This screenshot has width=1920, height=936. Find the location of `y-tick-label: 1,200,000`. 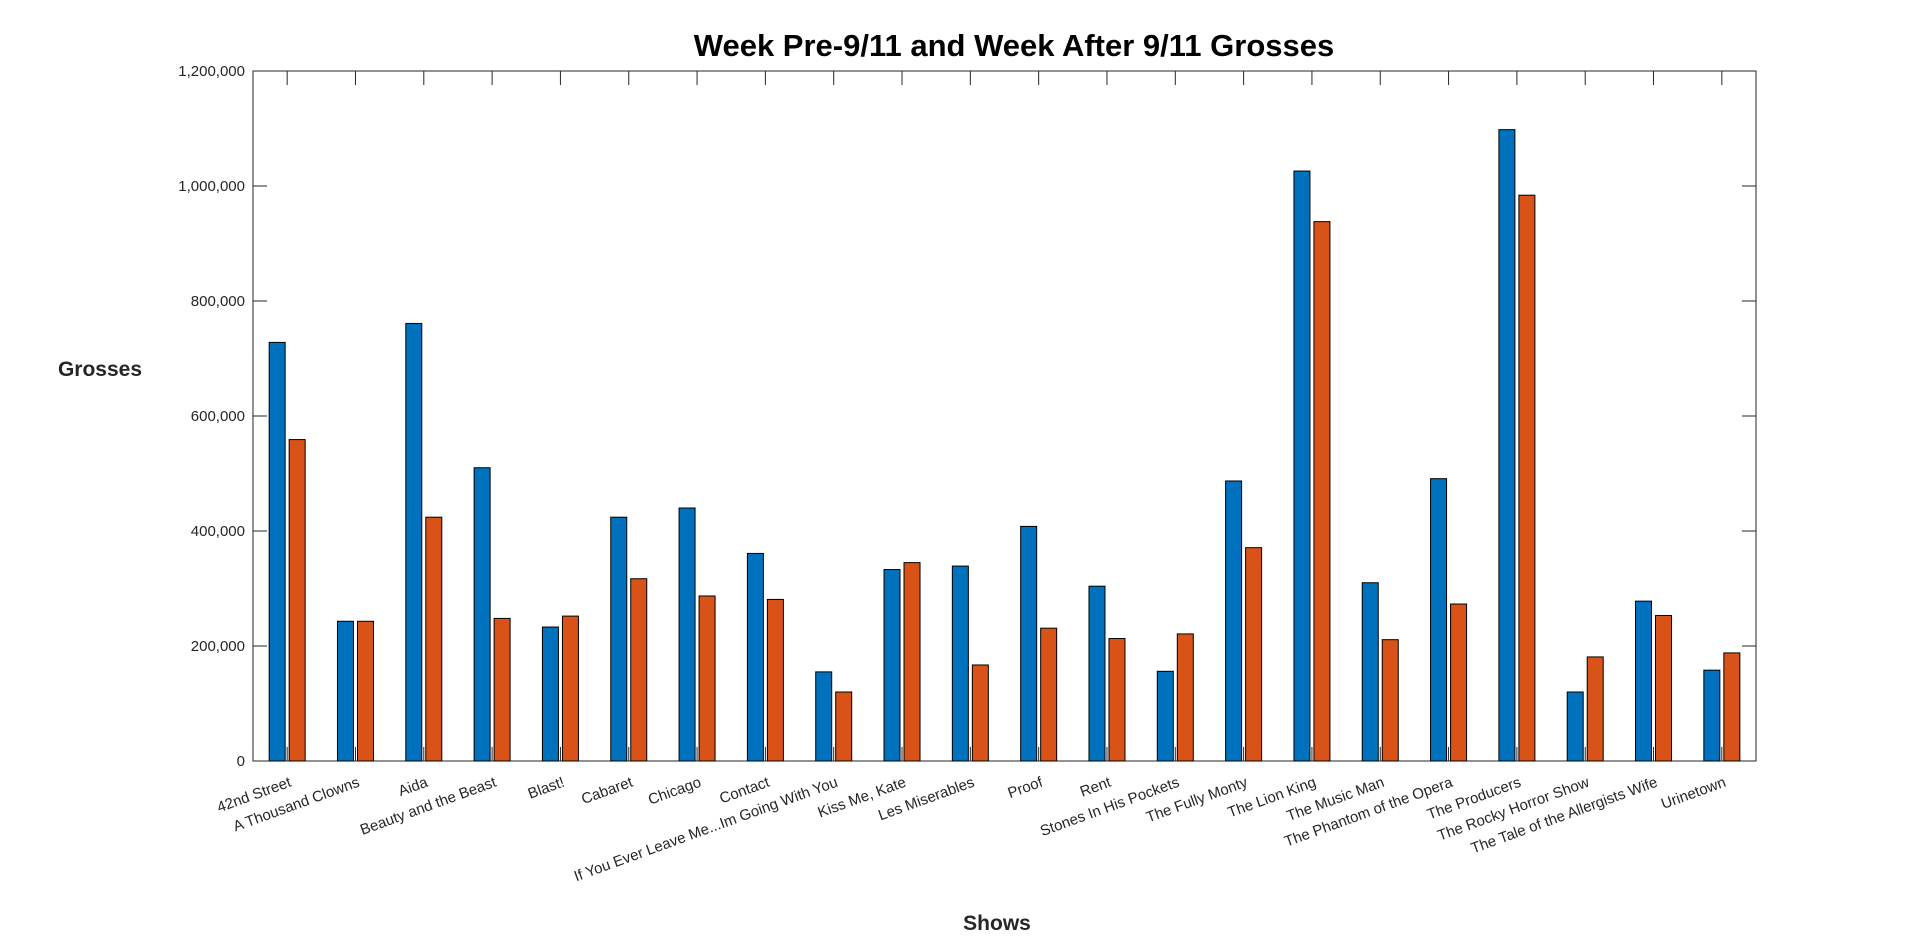

y-tick-label: 1,200,000 is located at coordinates (211, 71).